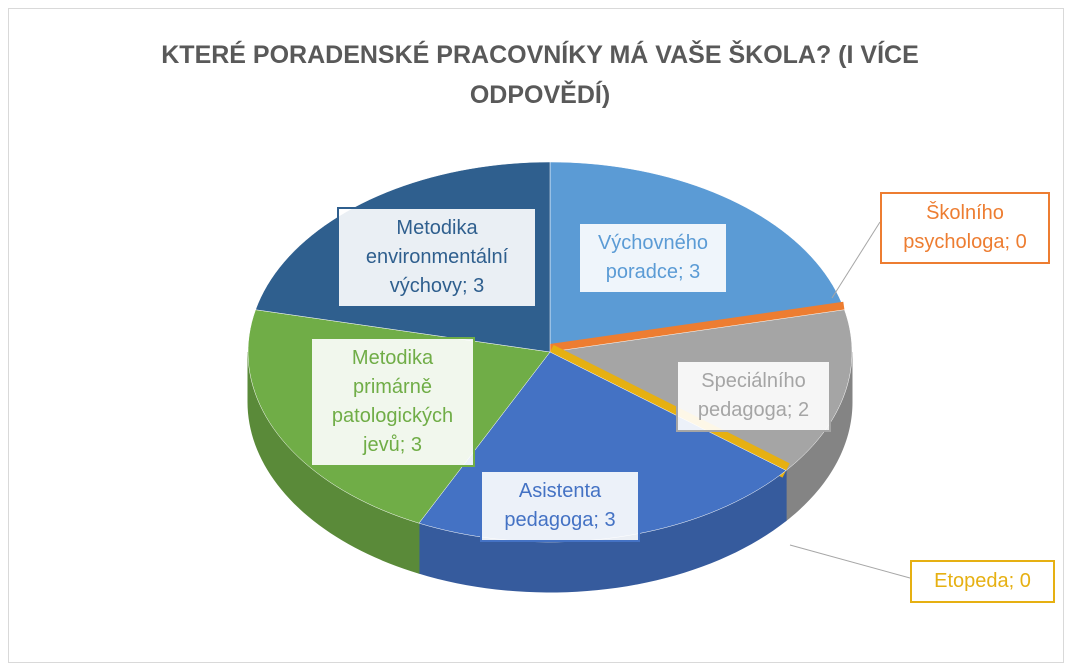 Image resolution: width=1073 pixels, height=672 pixels. I want to click on data-label: Asistenta pedagoga; 3, so click(560, 506).